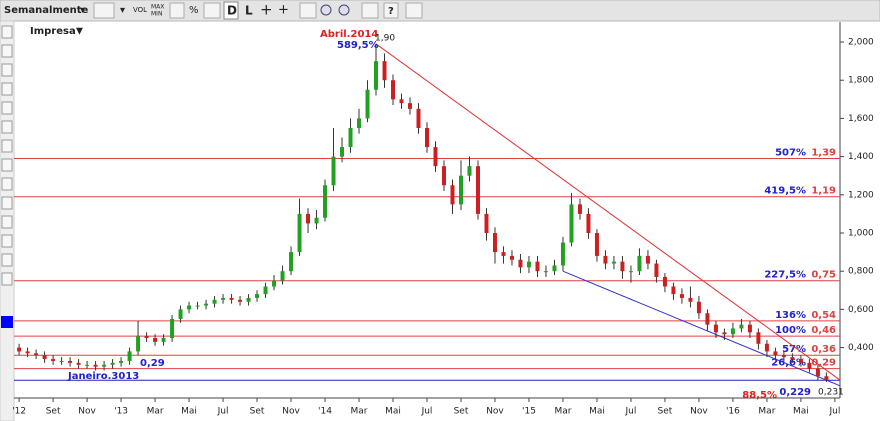 Image resolution: width=880 pixels, height=421 pixels. What do you see at coordinates (699, 412) in the screenshot?
I see `x-tick-label: Nov` at bounding box center [699, 412].